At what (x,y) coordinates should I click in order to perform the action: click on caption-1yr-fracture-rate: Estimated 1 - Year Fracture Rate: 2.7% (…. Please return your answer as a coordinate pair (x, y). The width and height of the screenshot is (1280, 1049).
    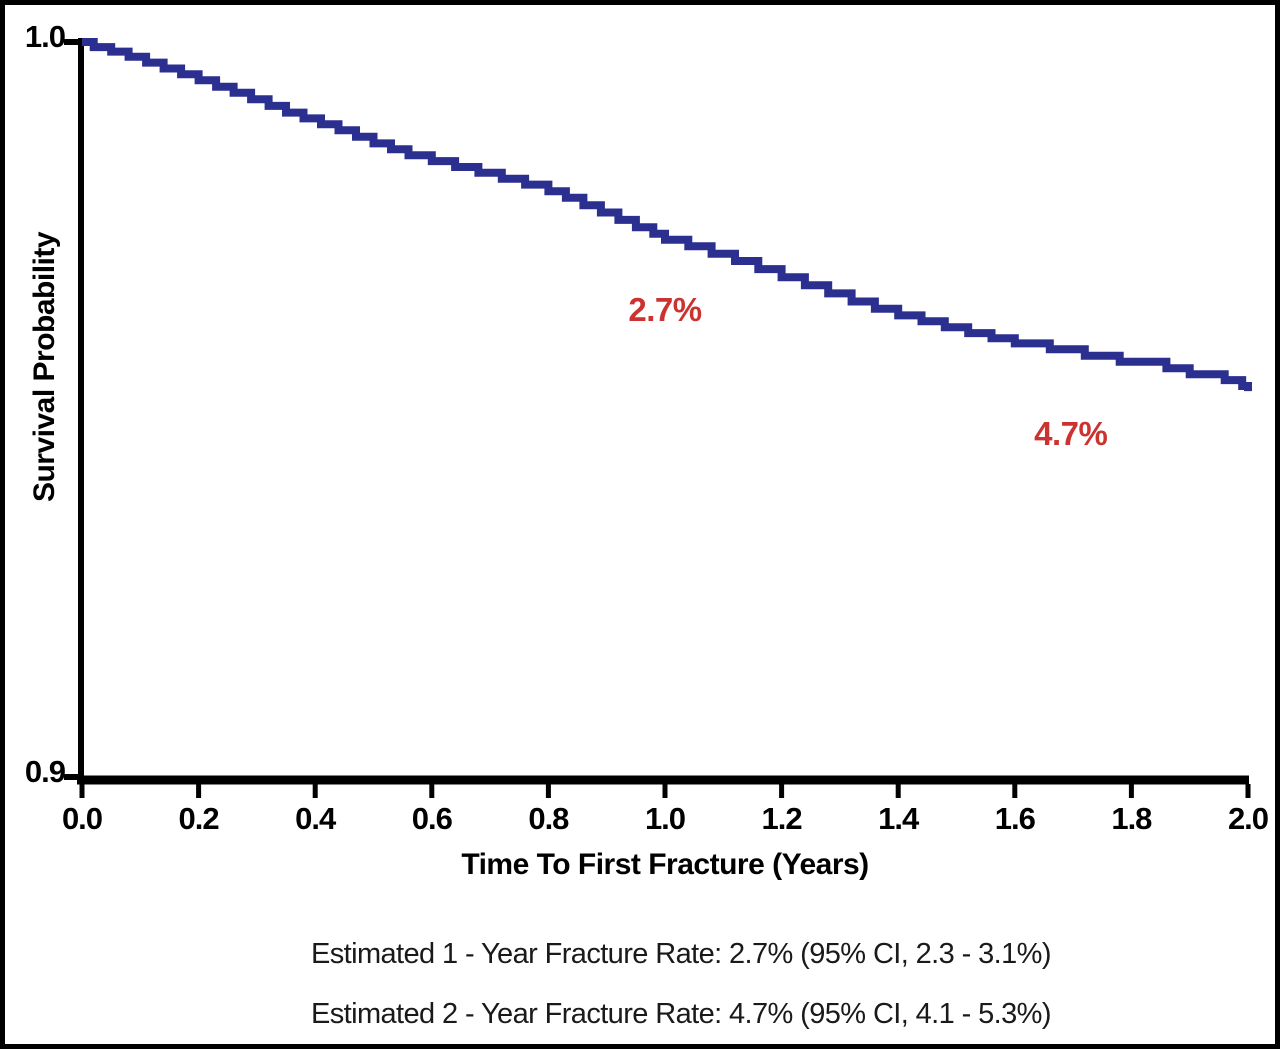
    Looking at the image, I should click on (681, 954).